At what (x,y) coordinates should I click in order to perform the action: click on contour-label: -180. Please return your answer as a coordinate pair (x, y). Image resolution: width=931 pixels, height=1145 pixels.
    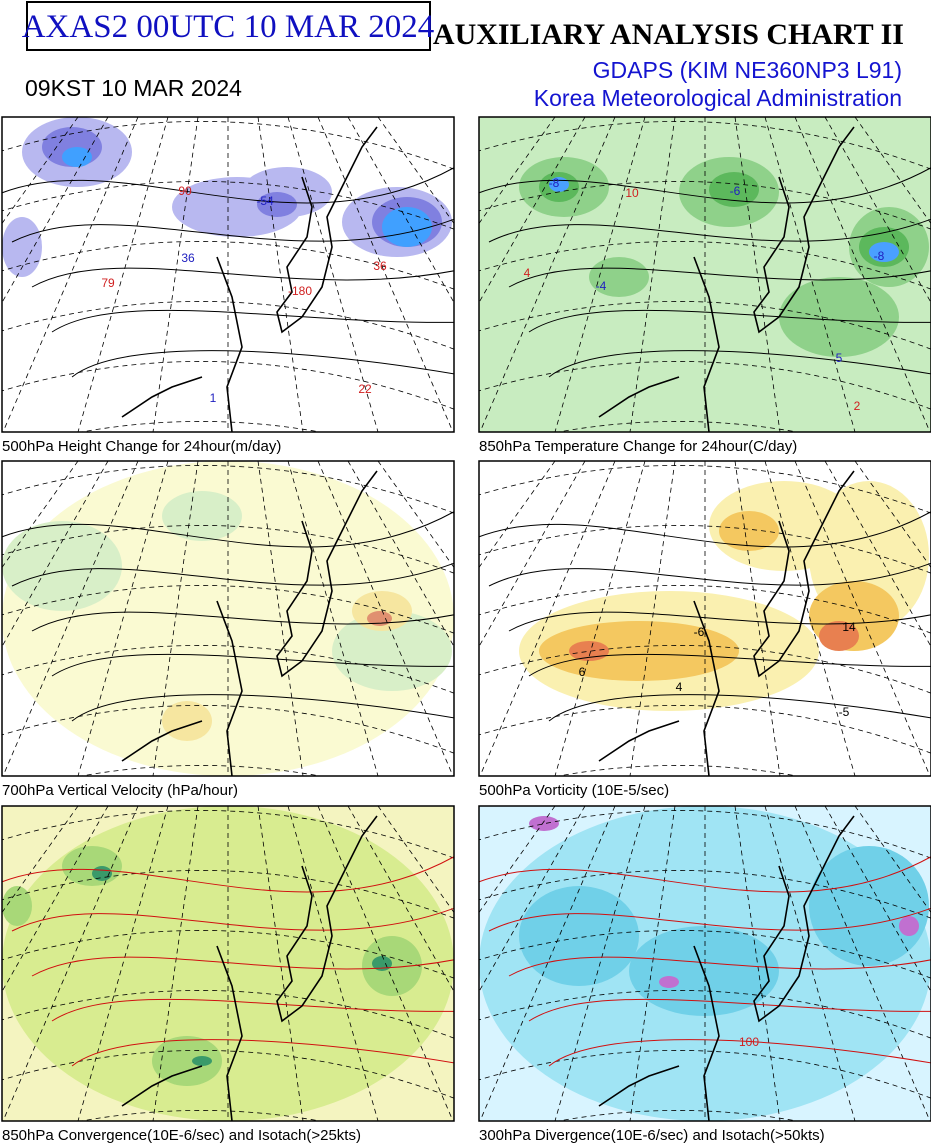
    Looking at the image, I should click on (300, 291).